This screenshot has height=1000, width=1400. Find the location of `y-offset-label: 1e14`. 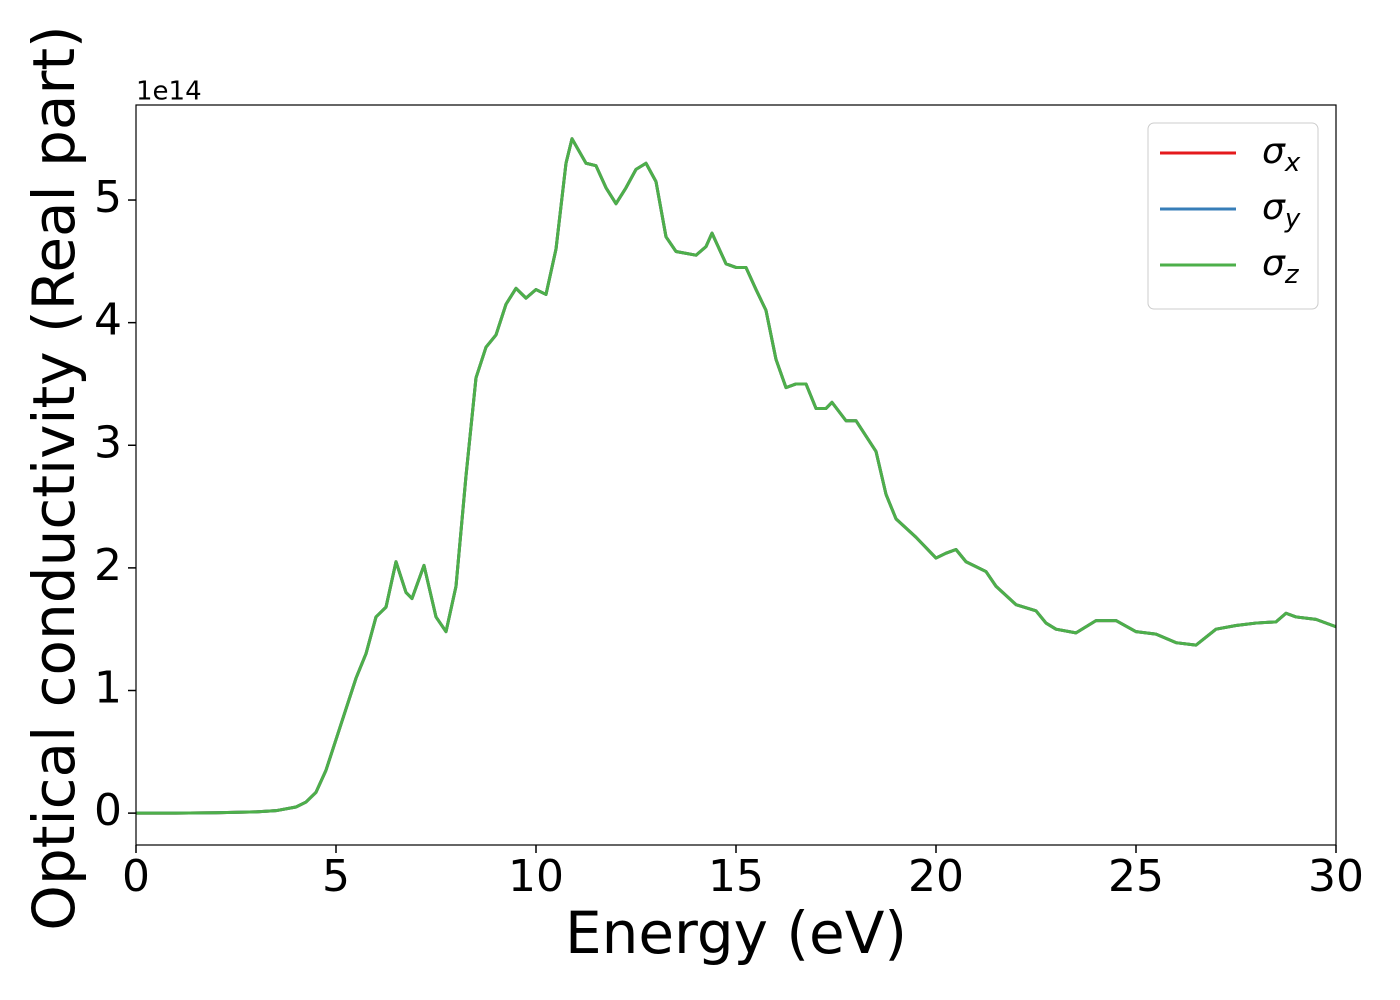

y-offset-label: 1e14 is located at coordinates (169, 92).